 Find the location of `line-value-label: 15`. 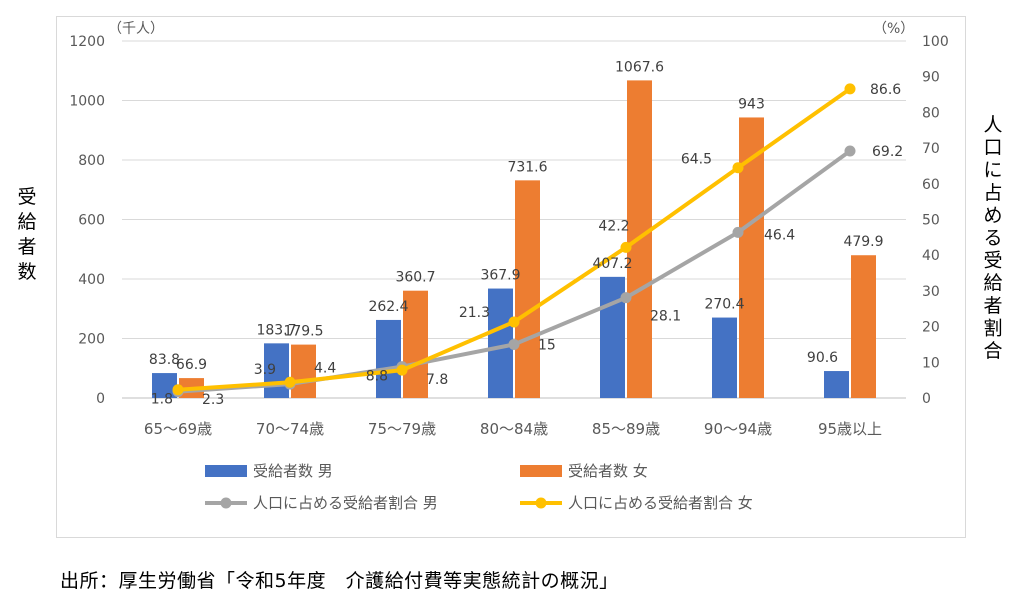

line-value-label: 15 is located at coordinates (547, 345).